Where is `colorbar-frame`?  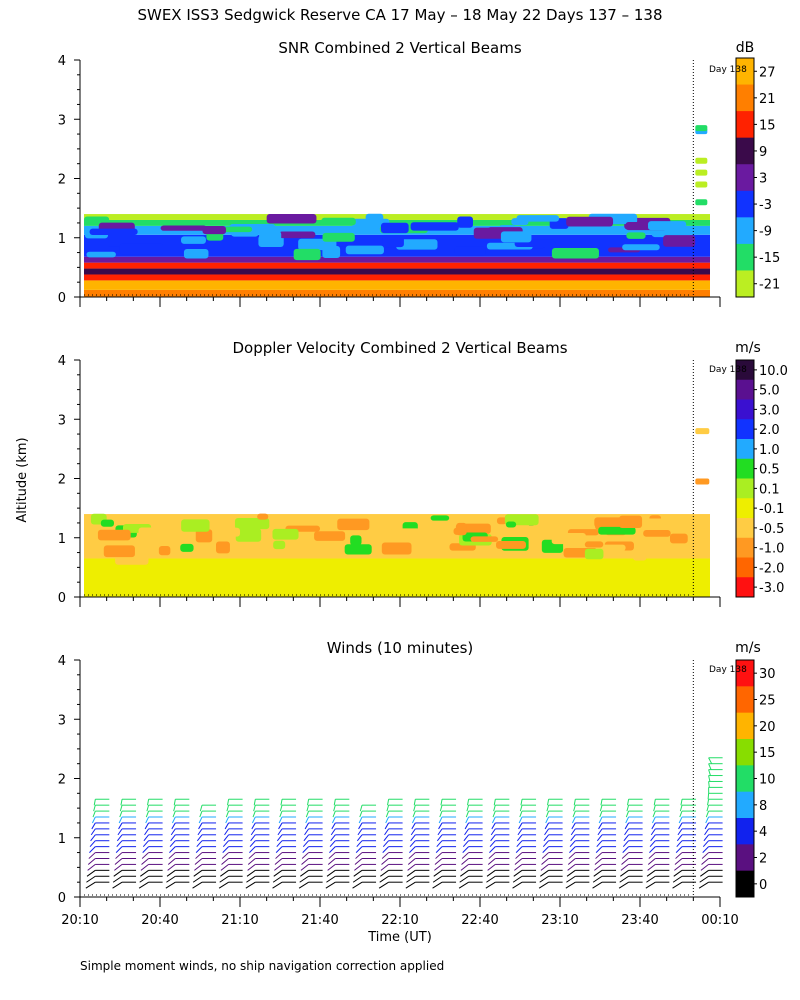
colorbar-frame is located at coordinates (745, 478).